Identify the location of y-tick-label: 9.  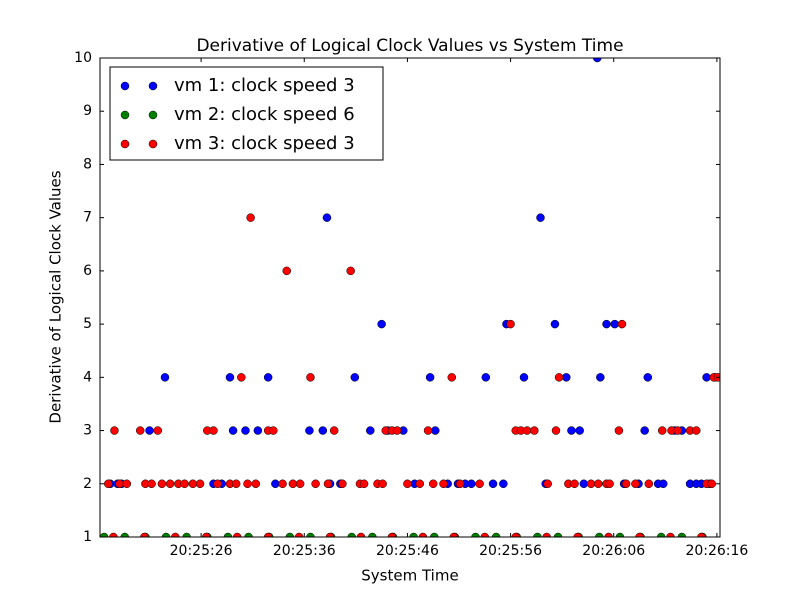
(87, 111).